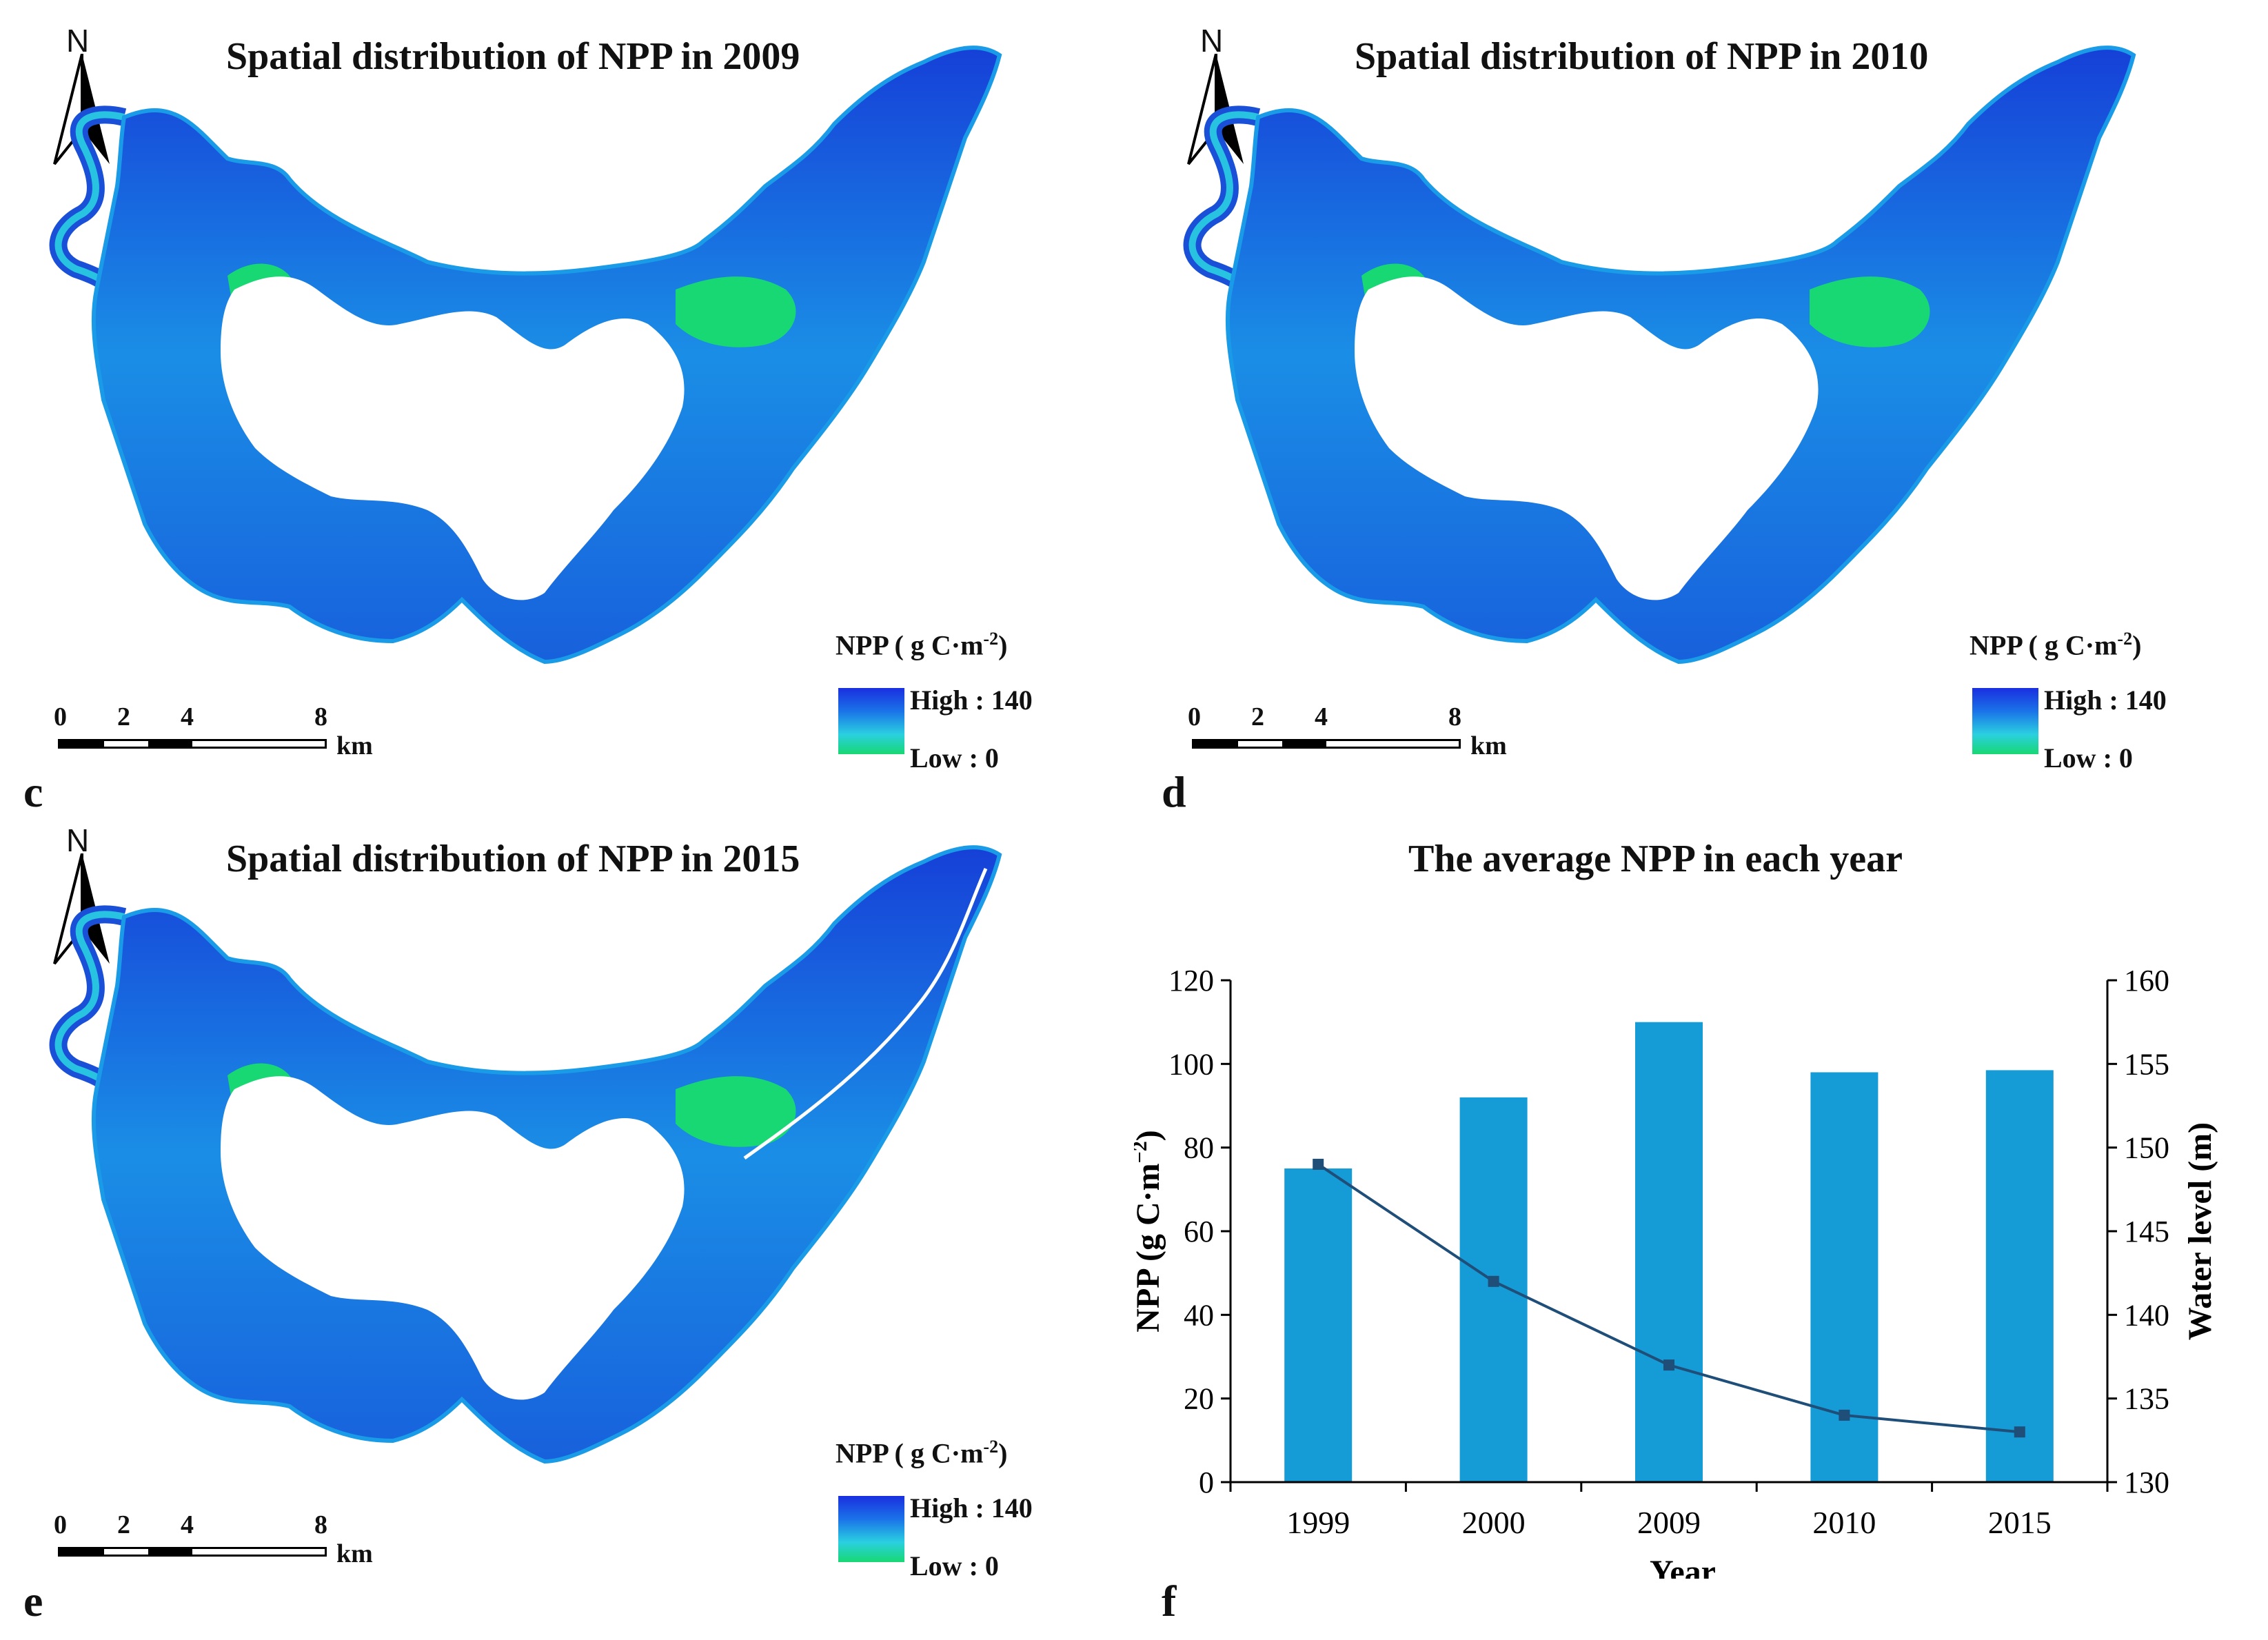 This screenshot has height=1640, width=2268. Describe the element at coordinates (1191, 1064) in the screenshot. I see `y-tick-label: 100` at that location.